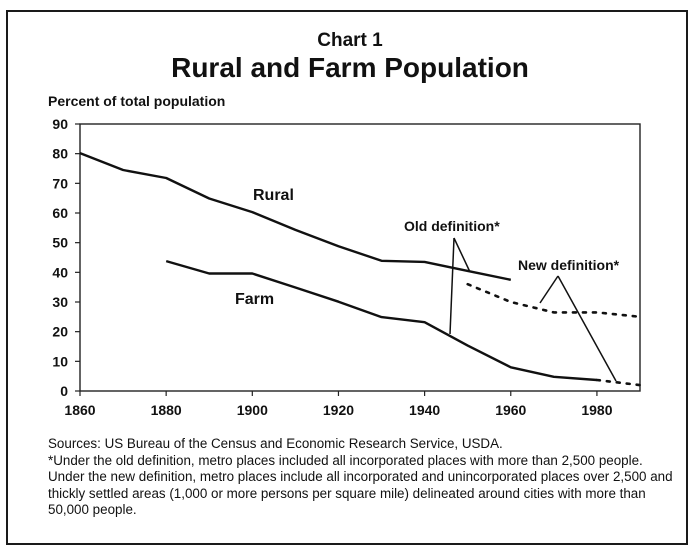 This screenshot has height=555, width=700. I want to click on rural-line, so click(295, 216).